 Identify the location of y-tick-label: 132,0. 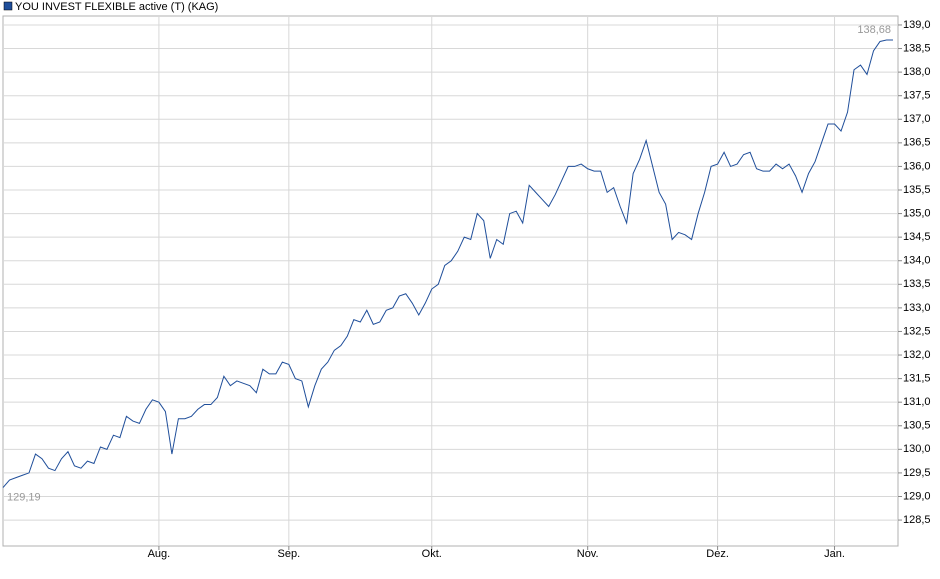
(917, 355).